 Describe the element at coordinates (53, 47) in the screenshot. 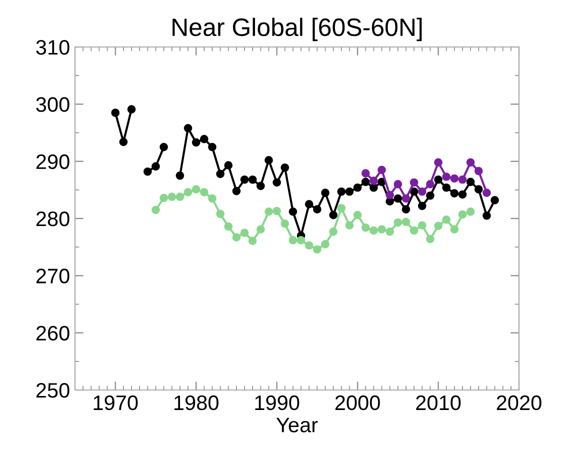

I see `y-tick-label: 310` at that location.